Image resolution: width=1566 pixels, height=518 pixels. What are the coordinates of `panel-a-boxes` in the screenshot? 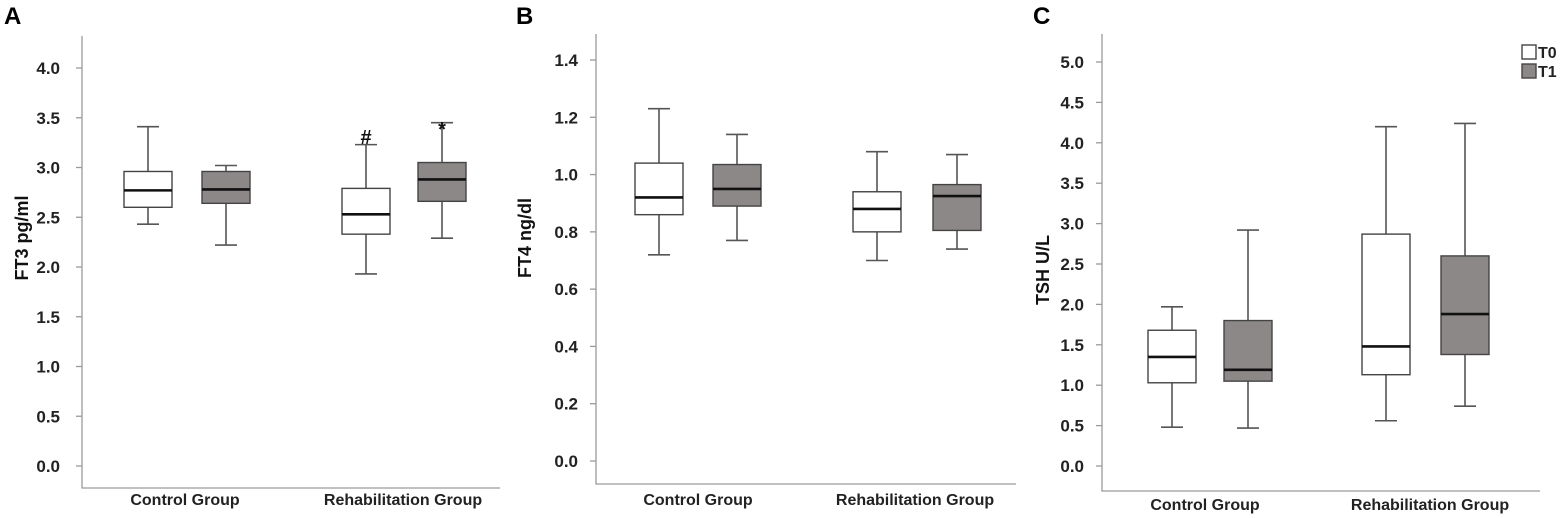 It's located at (295, 198).